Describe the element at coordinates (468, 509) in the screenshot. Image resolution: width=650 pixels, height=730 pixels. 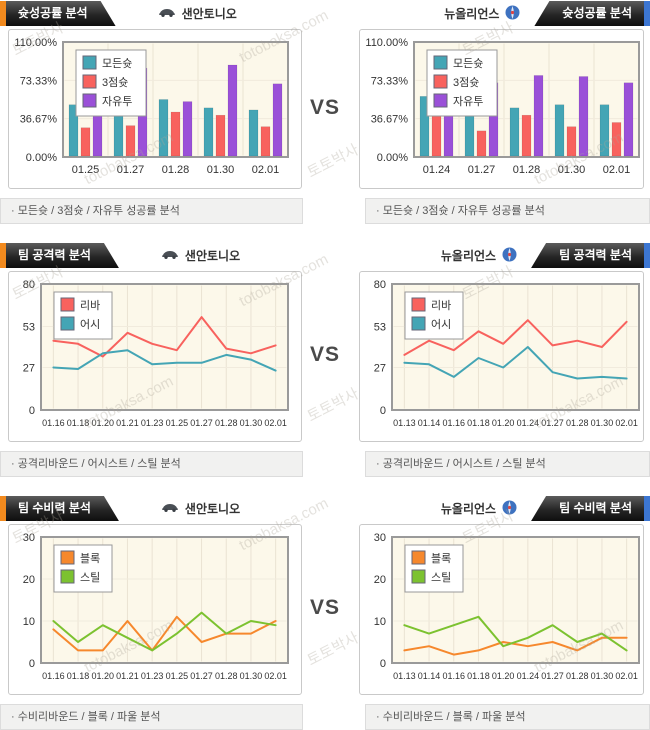
I see `team-name-right: 뉴올리언스` at that location.